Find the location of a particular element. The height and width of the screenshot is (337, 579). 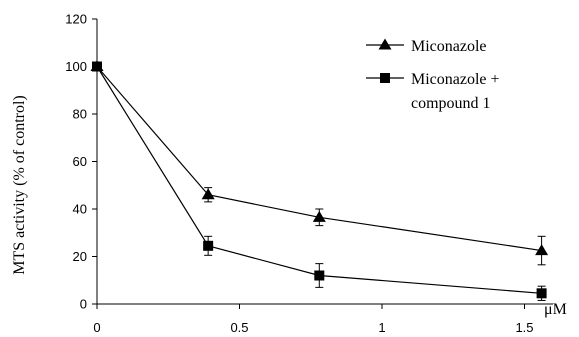

x-tick-label: 1.5 is located at coordinates (524, 327).